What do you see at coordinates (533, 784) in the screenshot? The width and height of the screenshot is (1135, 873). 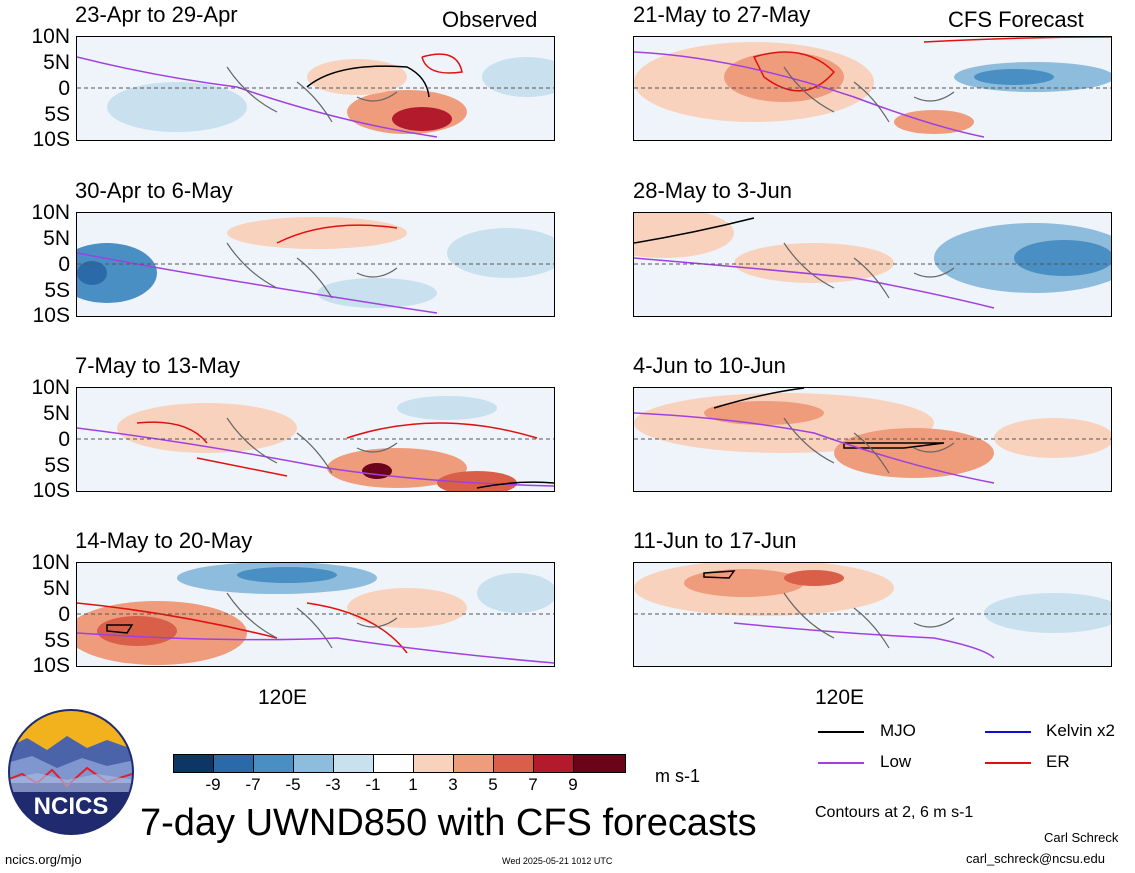 I see `colorbar-label: 7` at bounding box center [533, 784].